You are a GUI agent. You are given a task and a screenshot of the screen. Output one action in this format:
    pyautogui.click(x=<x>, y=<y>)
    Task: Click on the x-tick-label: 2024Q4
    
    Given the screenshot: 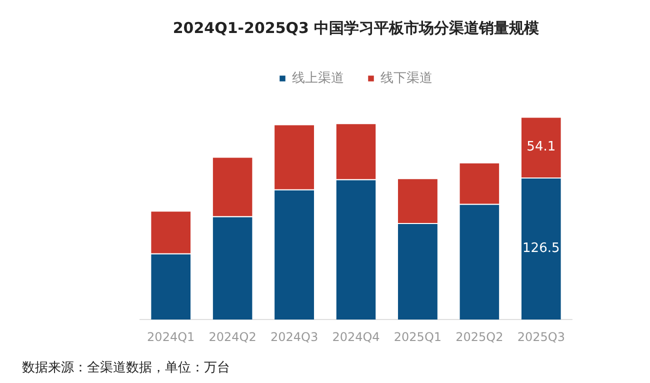 What is the action you would take?
    pyautogui.click(x=356, y=337)
    